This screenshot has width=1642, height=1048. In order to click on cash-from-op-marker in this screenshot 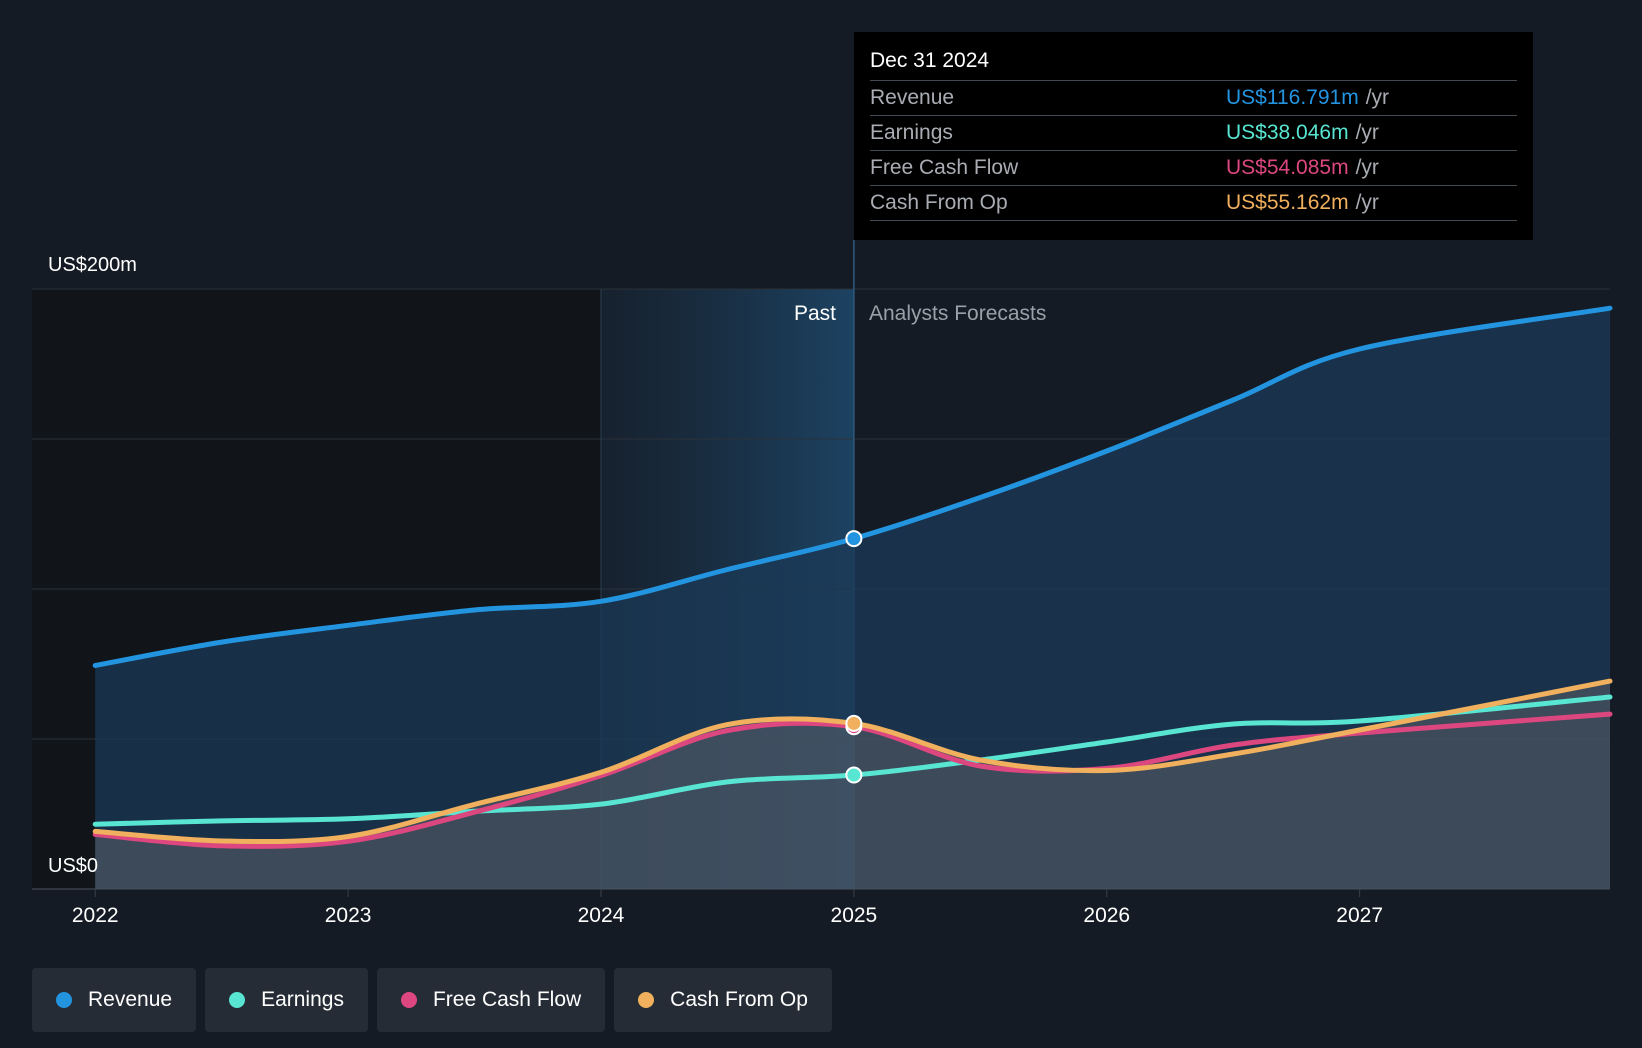, I will do `click(854, 723)`.